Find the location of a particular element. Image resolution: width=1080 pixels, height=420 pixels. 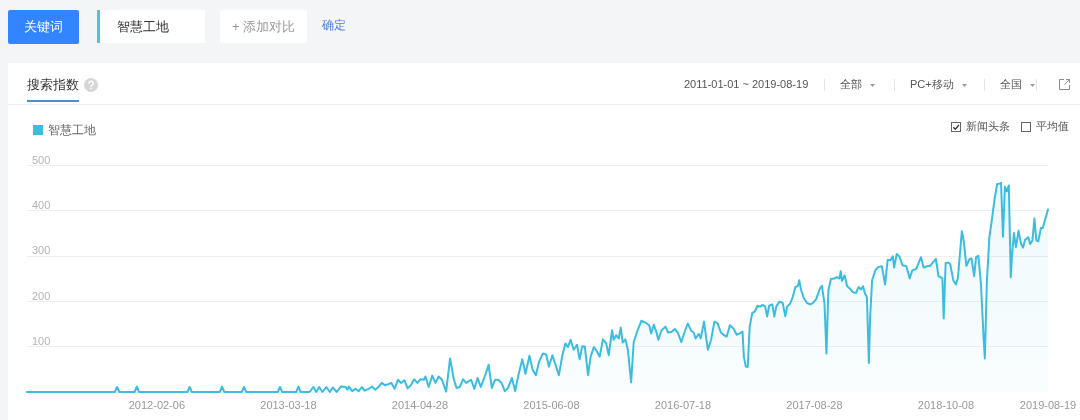

legend-label: 智慧工地 is located at coordinates (72, 130).